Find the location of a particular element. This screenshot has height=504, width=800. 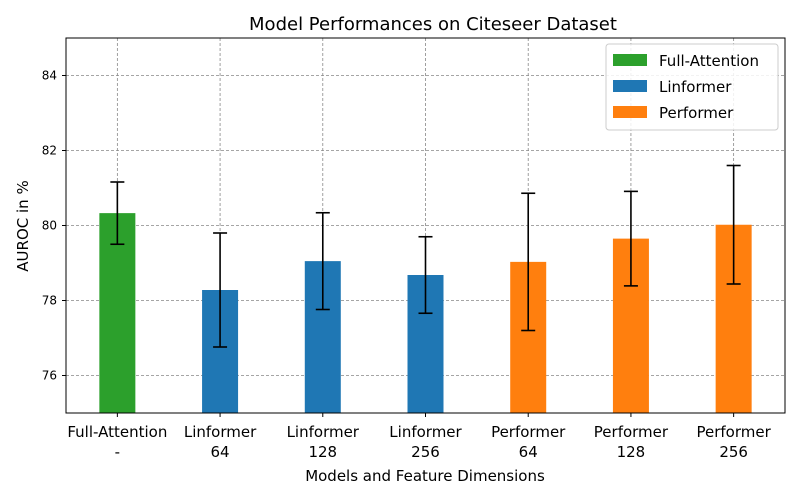

x-tick-label: Full-Attention is located at coordinates (117, 432).